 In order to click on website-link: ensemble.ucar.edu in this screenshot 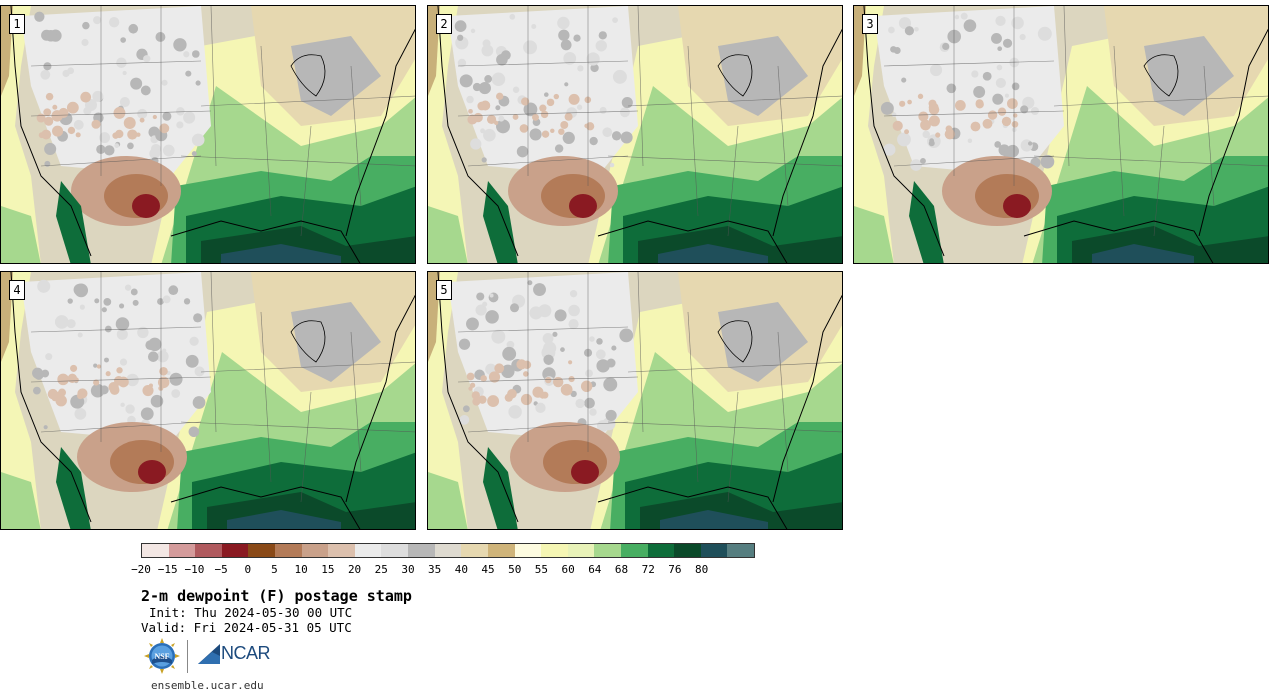, I will do `click(207, 685)`.